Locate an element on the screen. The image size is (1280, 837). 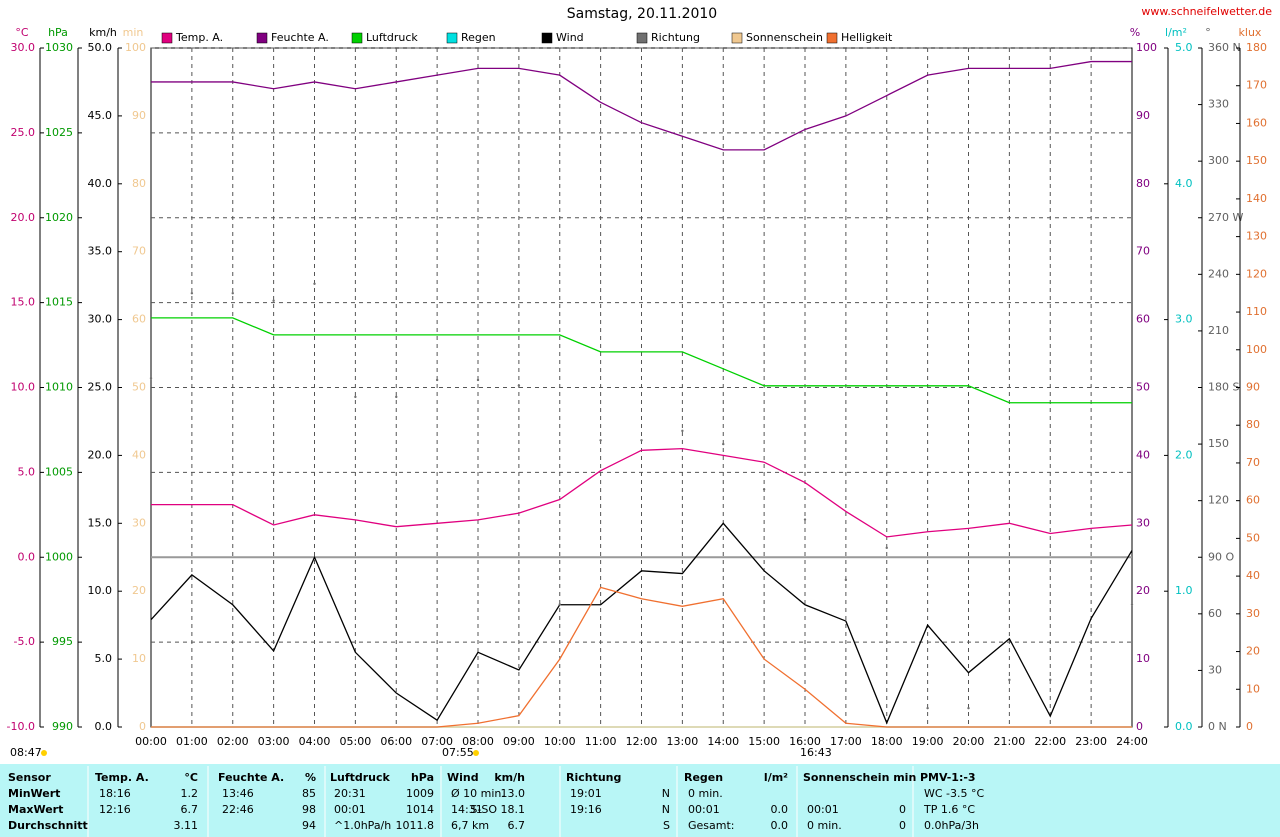
y-tick-label: 15.0 is located at coordinates (100, 522).